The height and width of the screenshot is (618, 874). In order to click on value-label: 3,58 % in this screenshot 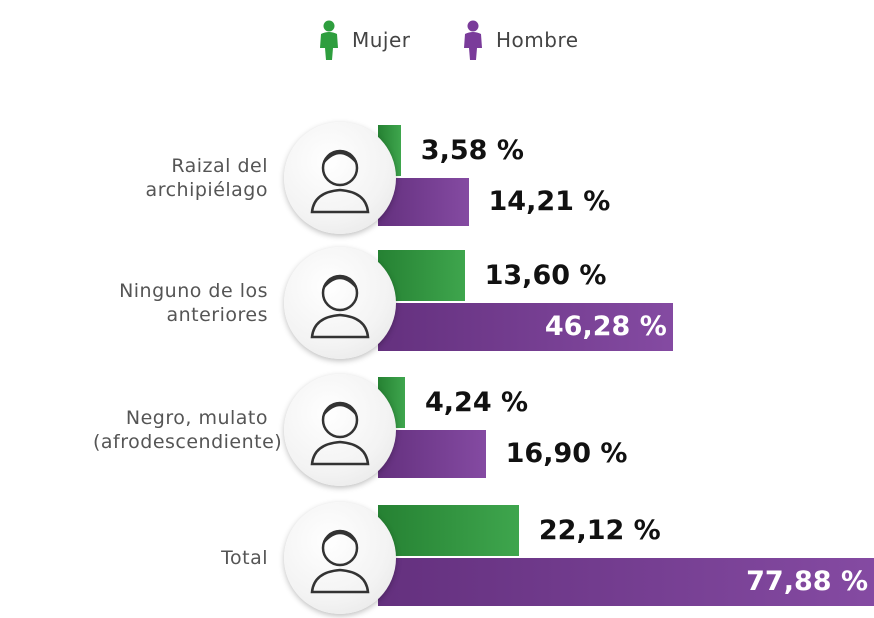, I will do `click(472, 150)`.